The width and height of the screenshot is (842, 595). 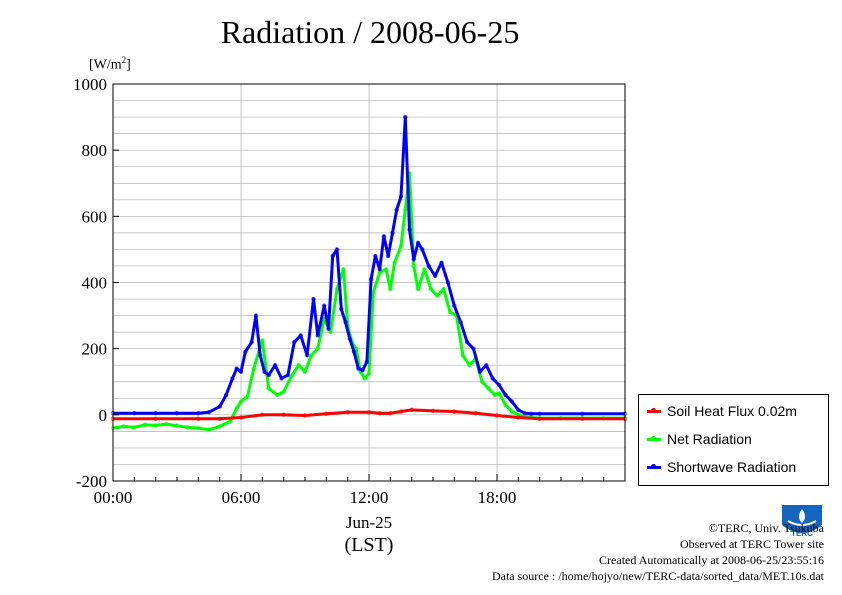 What do you see at coordinates (654, 438) in the screenshot?
I see `legend-swatch-net` at bounding box center [654, 438].